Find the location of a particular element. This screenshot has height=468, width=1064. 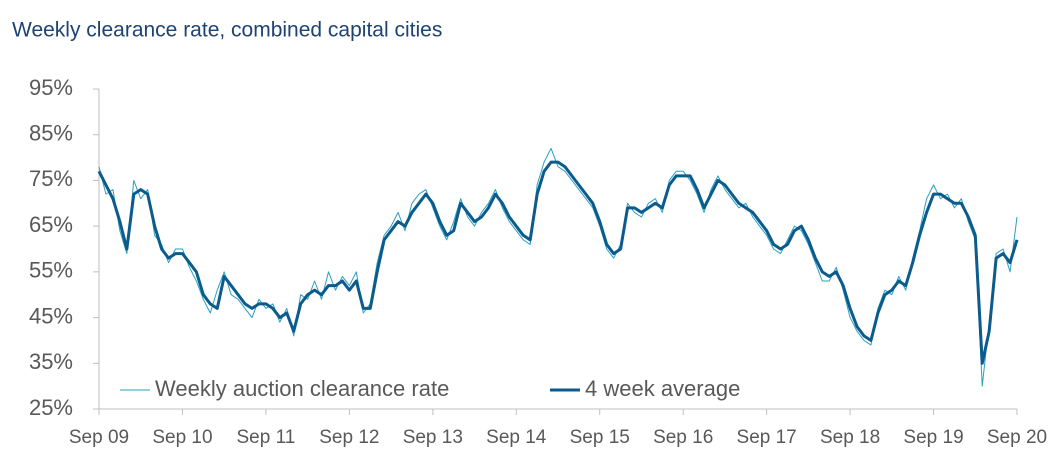

legend-label: Weekly auction clearance rate is located at coordinates (302, 388).